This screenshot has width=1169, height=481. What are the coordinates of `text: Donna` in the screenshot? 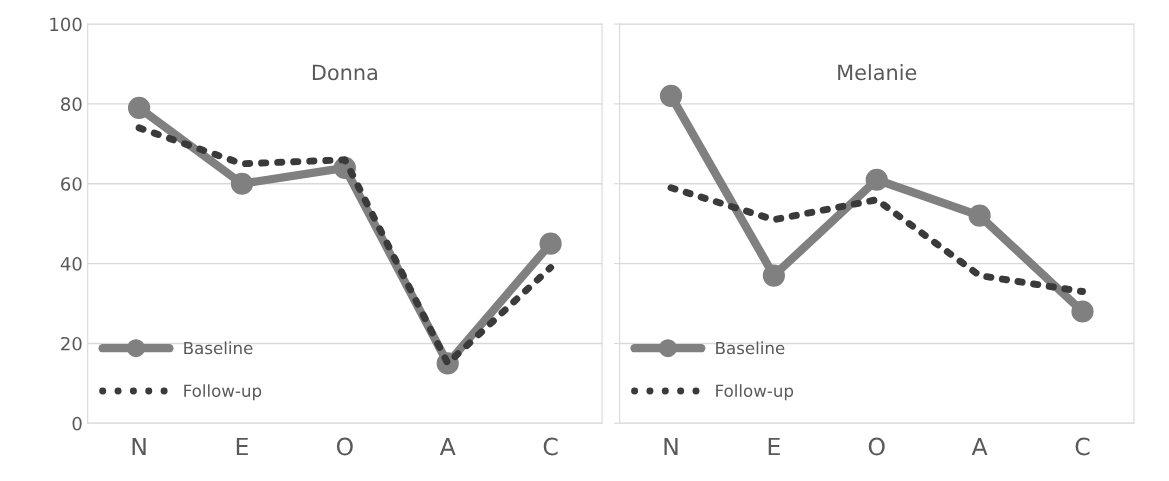 It's located at (344, 72).